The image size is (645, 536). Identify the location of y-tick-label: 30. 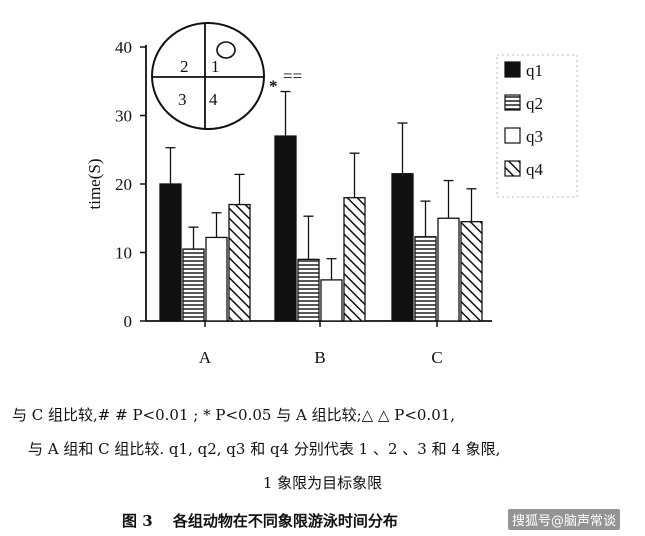
(123, 116).